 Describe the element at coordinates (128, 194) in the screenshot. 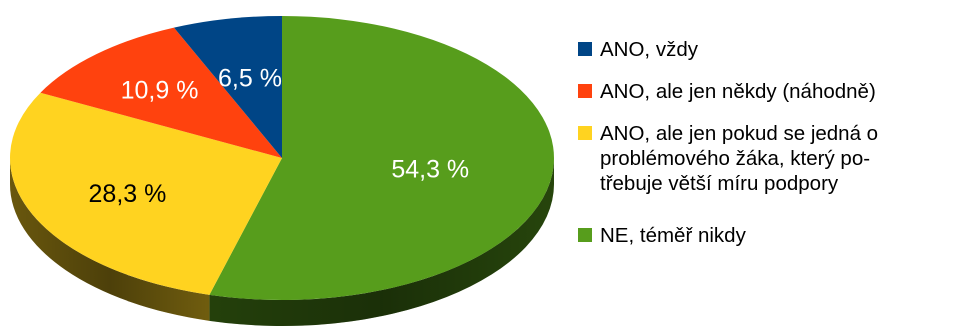

I see `pie-value-label: 28,3 %` at that location.